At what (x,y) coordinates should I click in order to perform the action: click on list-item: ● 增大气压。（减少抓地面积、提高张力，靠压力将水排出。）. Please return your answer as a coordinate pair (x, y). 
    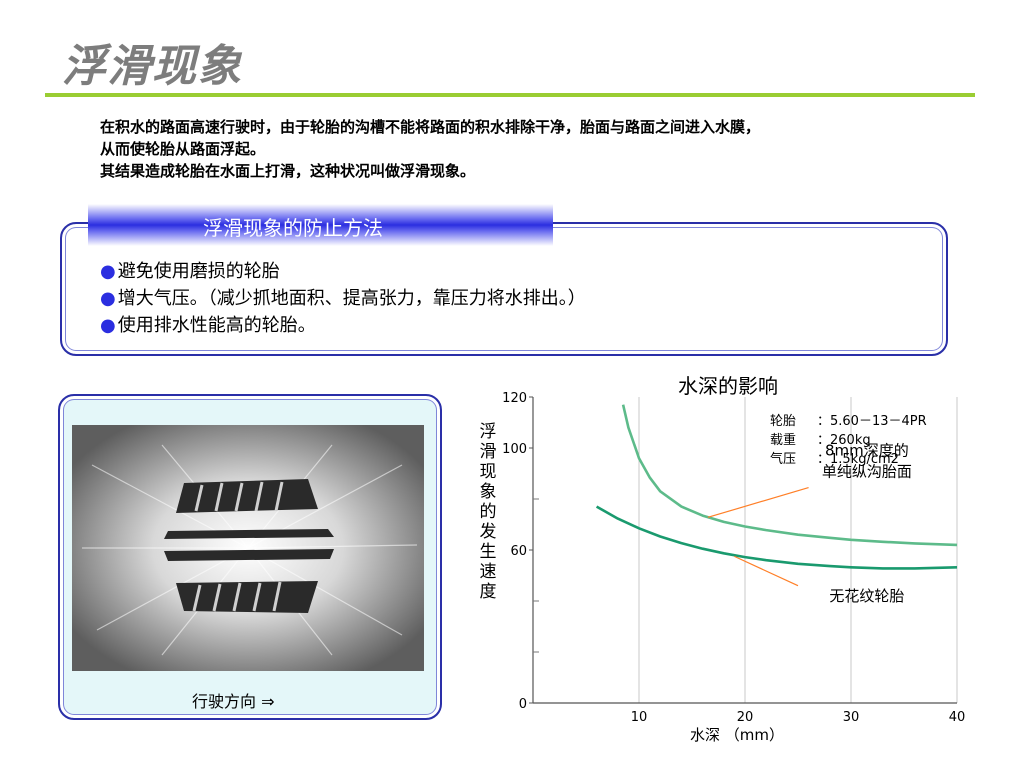
    Looking at the image, I should click on (343, 298).